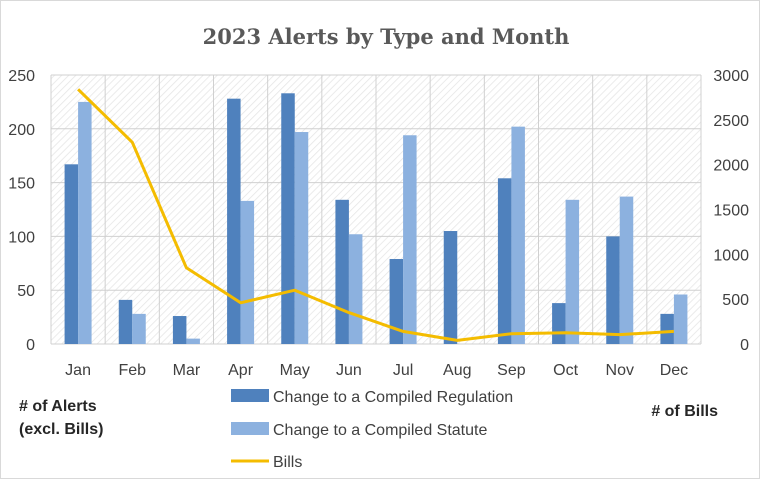 The image size is (760, 479). What do you see at coordinates (386, 36) in the screenshot?
I see `chart-title: 2023 Alerts by Type and Month` at bounding box center [386, 36].